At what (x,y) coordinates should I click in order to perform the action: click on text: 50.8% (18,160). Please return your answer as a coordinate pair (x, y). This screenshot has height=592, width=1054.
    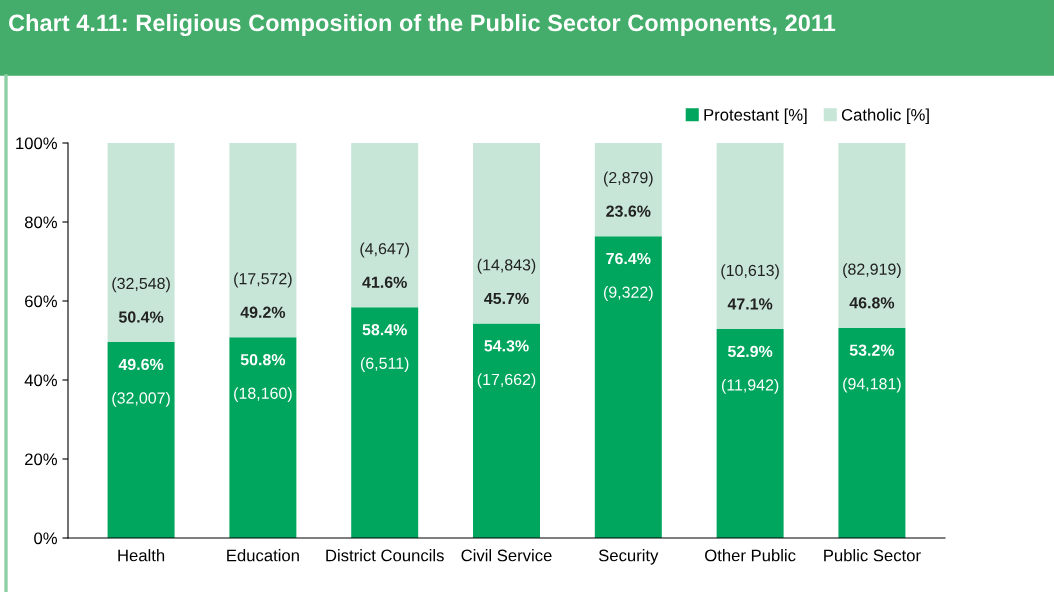
    Looking at the image, I should click on (263, 378).